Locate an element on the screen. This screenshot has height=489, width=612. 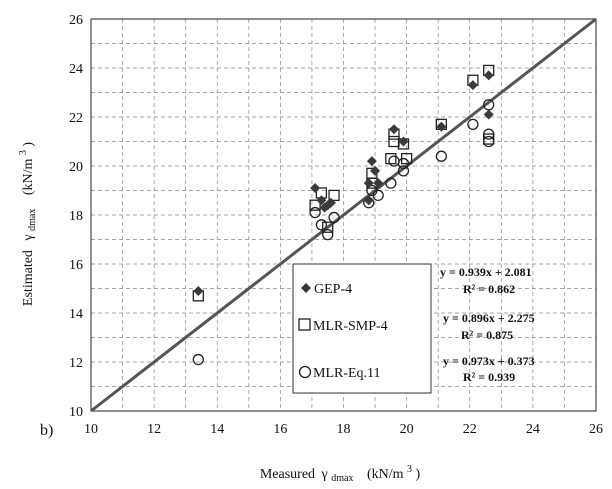
legend-label-gep-4: GEP-4 is located at coordinates (333, 289).